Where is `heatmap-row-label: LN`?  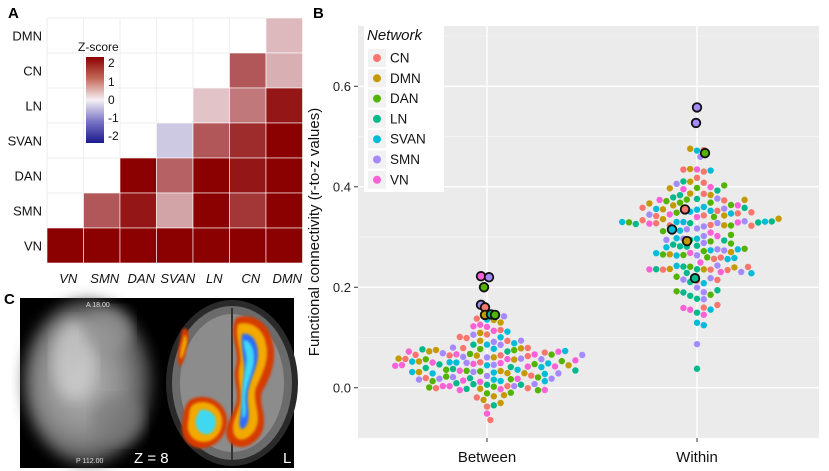 heatmap-row-label: LN is located at coordinates (33, 106).